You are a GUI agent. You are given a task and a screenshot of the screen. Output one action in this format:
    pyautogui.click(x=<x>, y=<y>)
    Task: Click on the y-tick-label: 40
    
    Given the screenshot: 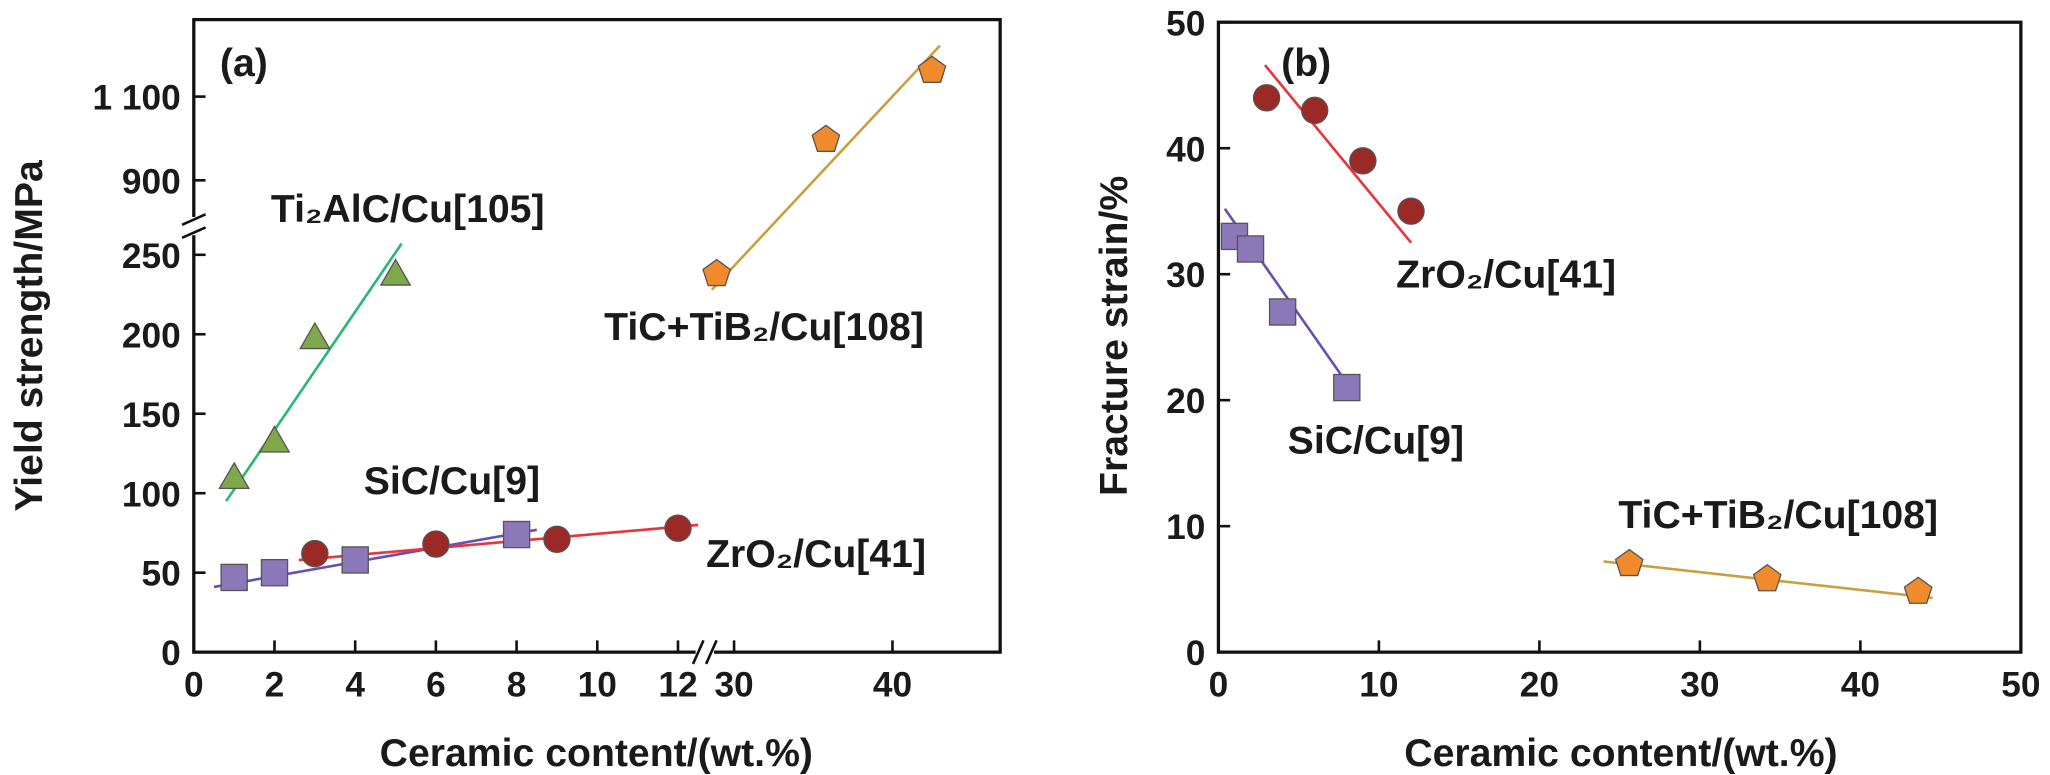 What is the action you would take?
    pyautogui.click(x=1185, y=149)
    